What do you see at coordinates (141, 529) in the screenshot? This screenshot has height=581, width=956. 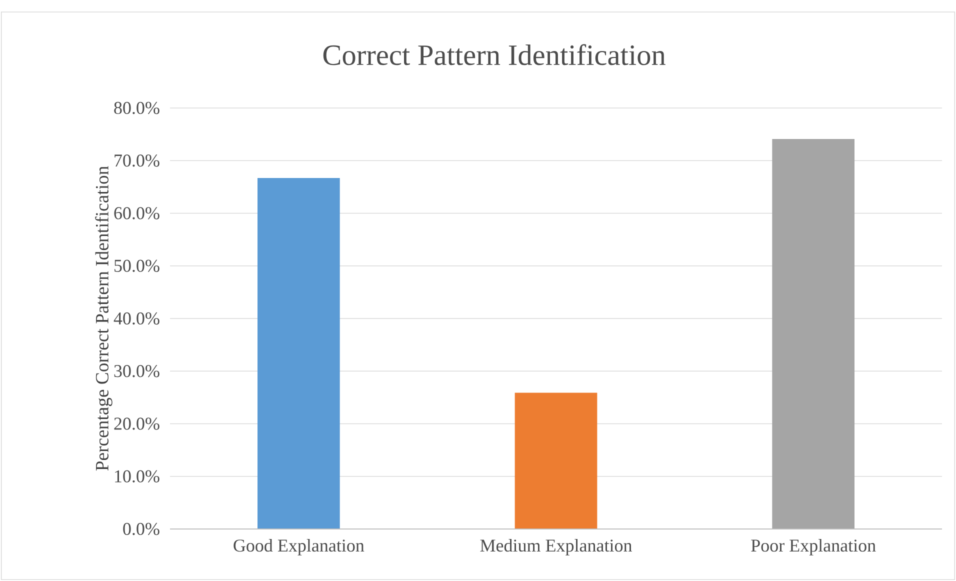 I see `y-tick-label: 0.0%` at bounding box center [141, 529].